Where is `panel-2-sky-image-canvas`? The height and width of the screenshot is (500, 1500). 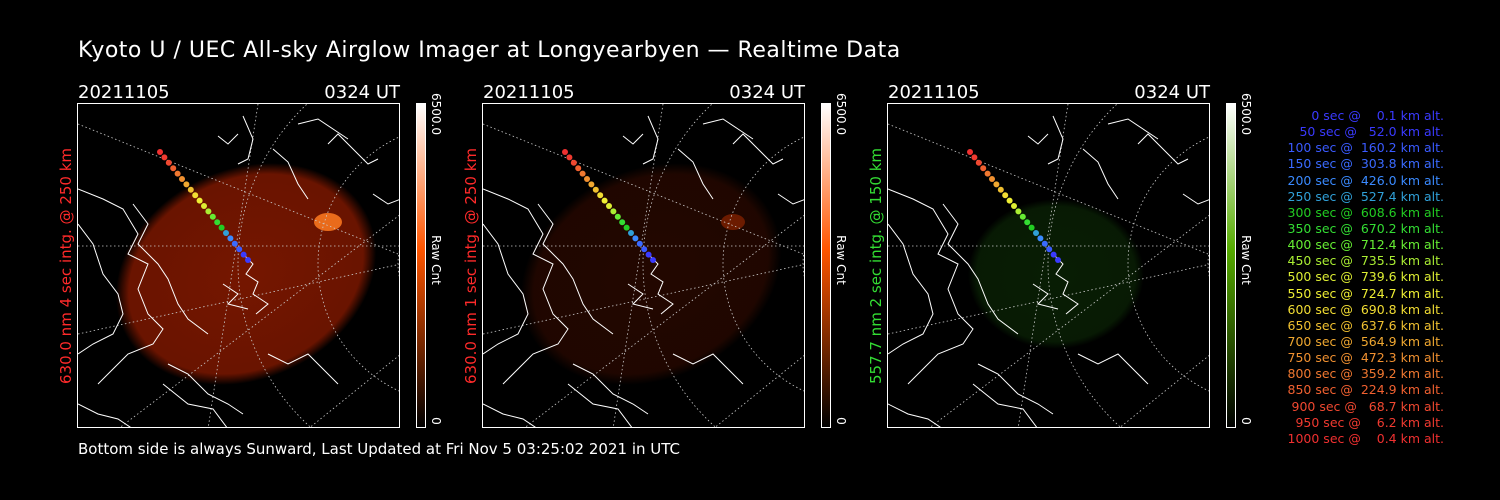
panel-2-sky-image-canvas is located at coordinates (643, 265).